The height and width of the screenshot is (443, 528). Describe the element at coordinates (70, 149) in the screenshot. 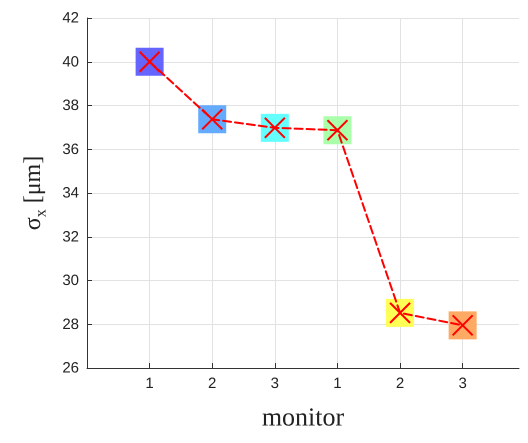

I see `y-tick-label: 36` at that location.